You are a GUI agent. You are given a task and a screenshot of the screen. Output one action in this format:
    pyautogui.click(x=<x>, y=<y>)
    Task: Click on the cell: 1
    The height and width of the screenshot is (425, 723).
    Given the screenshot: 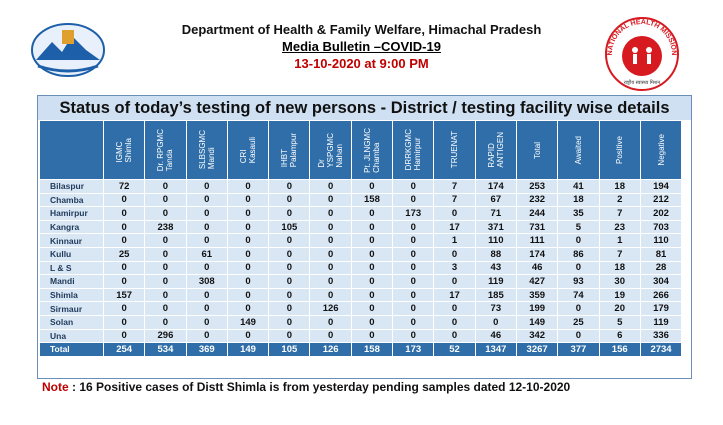 What is the action you would take?
    pyautogui.click(x=454, y=240)
    